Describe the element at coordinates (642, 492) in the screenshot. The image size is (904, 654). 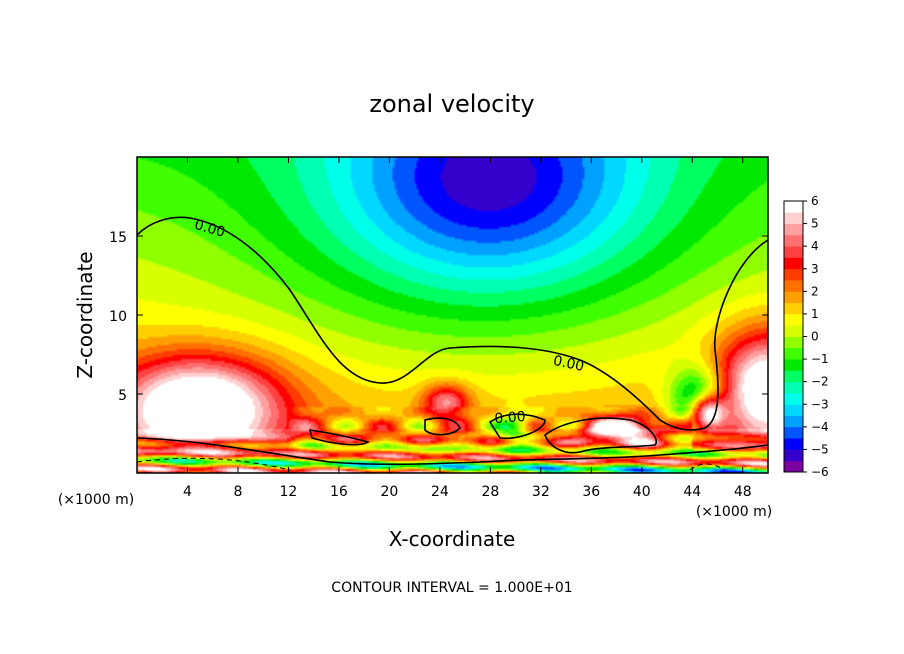
I see `x-tick-label: 40` at that location.